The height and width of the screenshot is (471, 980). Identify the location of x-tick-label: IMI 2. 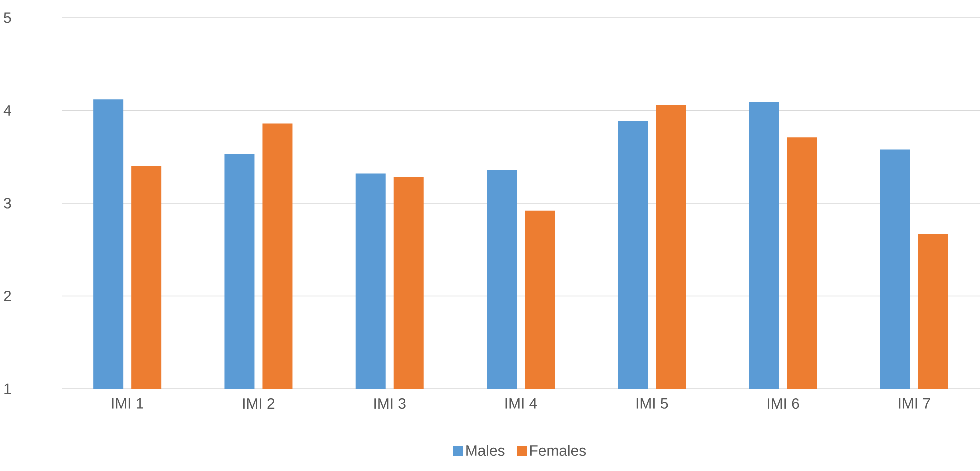
(259, 403).